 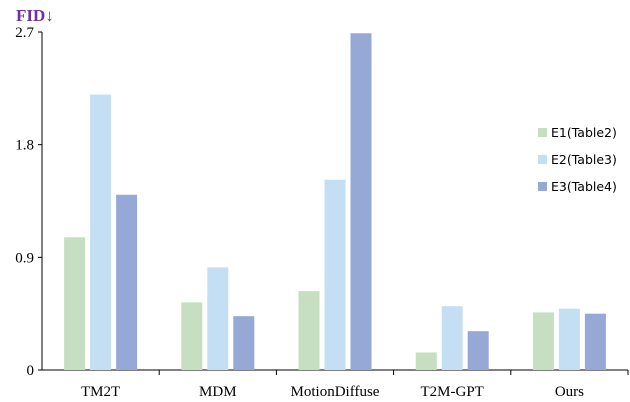 What do you see at coordinates (24, 33) in the screenshot?
I see `y-tick-label: 2.7` at bounding box center [24, 33].